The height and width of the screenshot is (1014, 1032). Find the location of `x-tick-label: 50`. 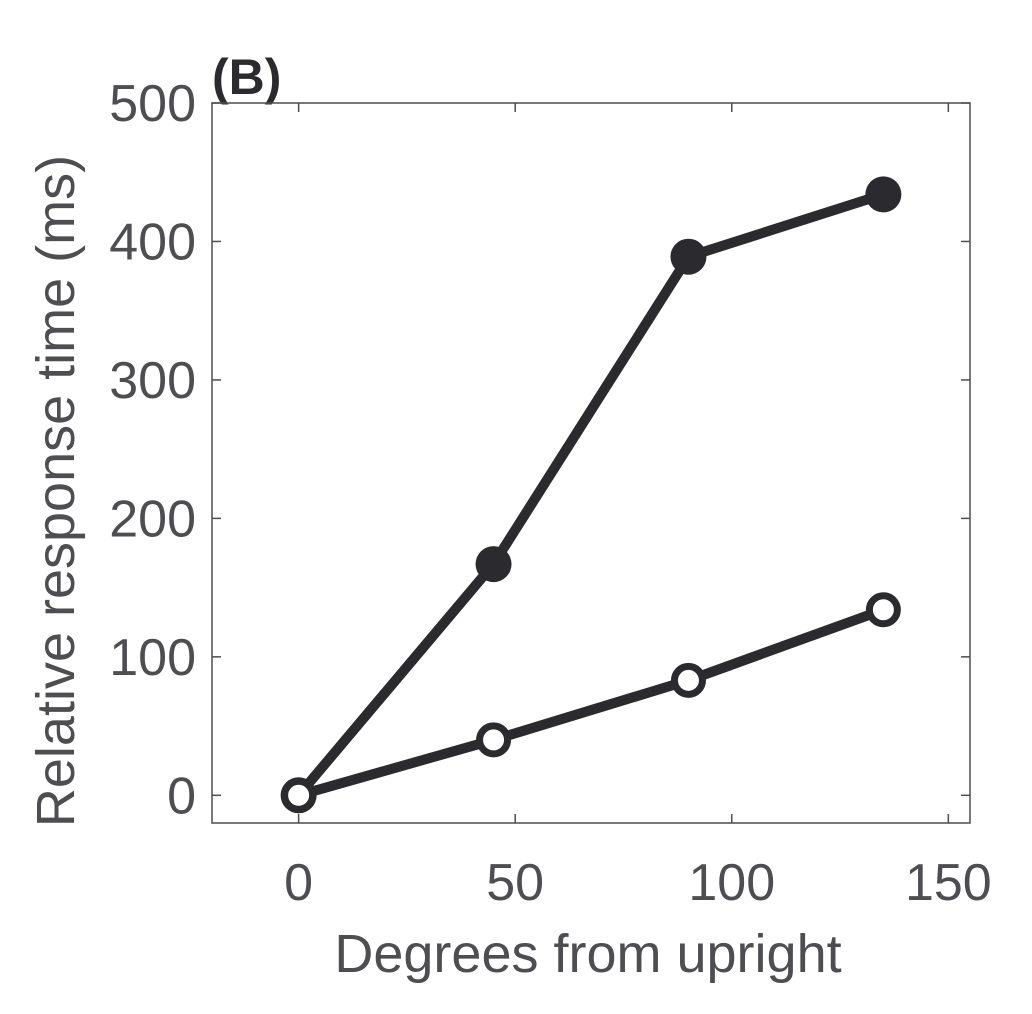

x-tick-label: 50 is located at coordinates (515, 883).